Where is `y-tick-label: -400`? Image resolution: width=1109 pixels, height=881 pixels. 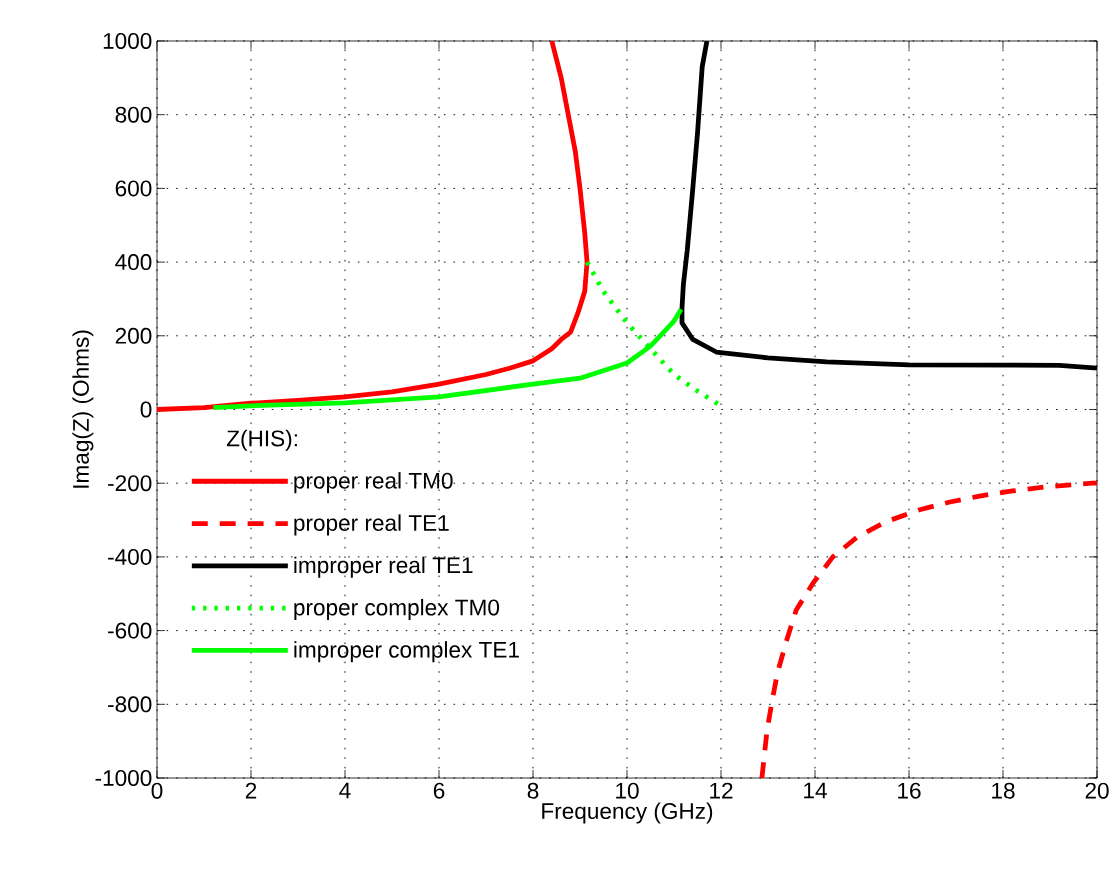
y-tick-label: -400 is located at coordinates (130, 556).